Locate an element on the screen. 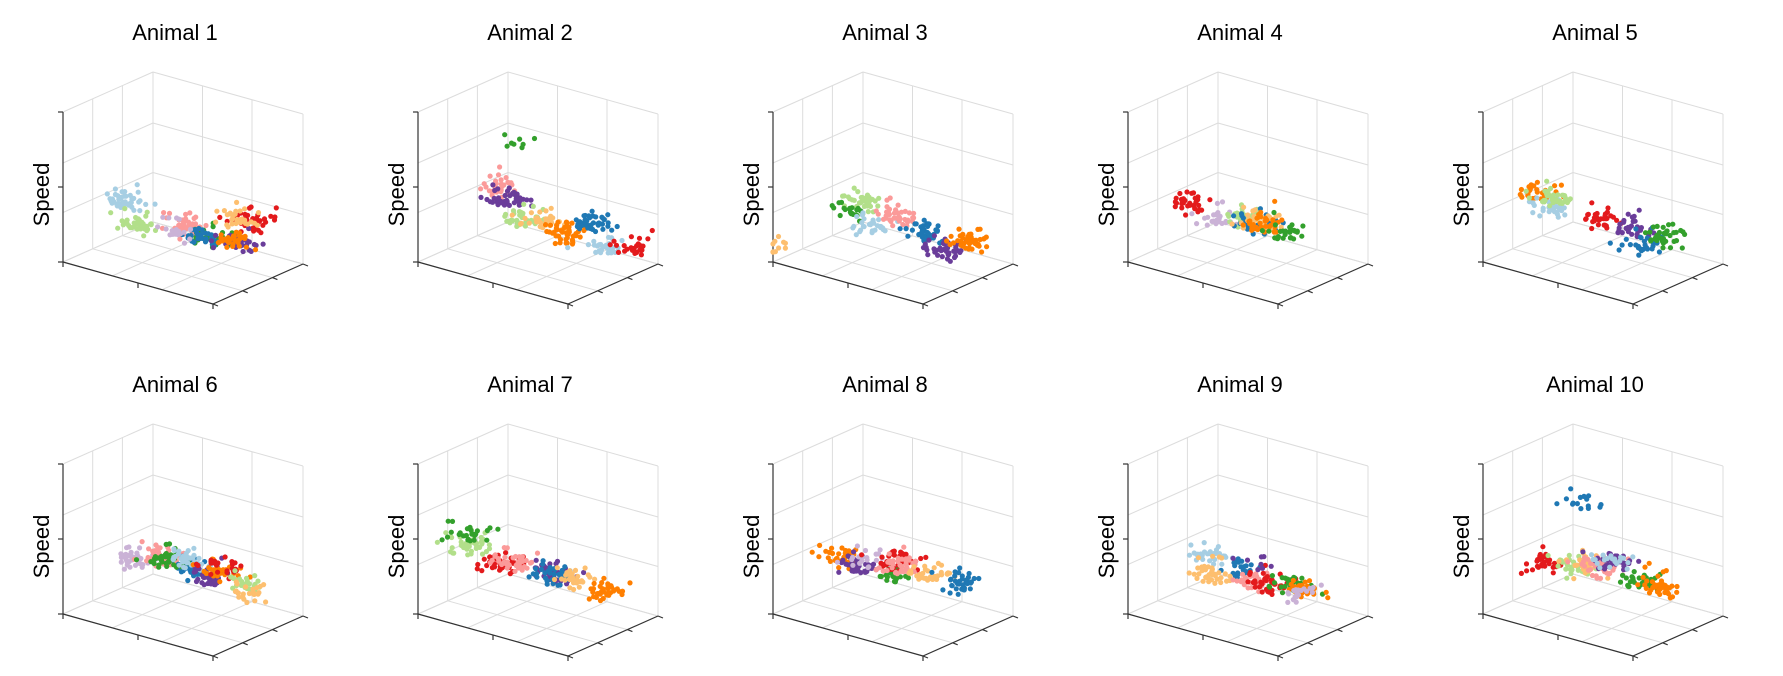 This screenshot has height=676, width=1783. y-axis is located at coordinates (1678, 636).